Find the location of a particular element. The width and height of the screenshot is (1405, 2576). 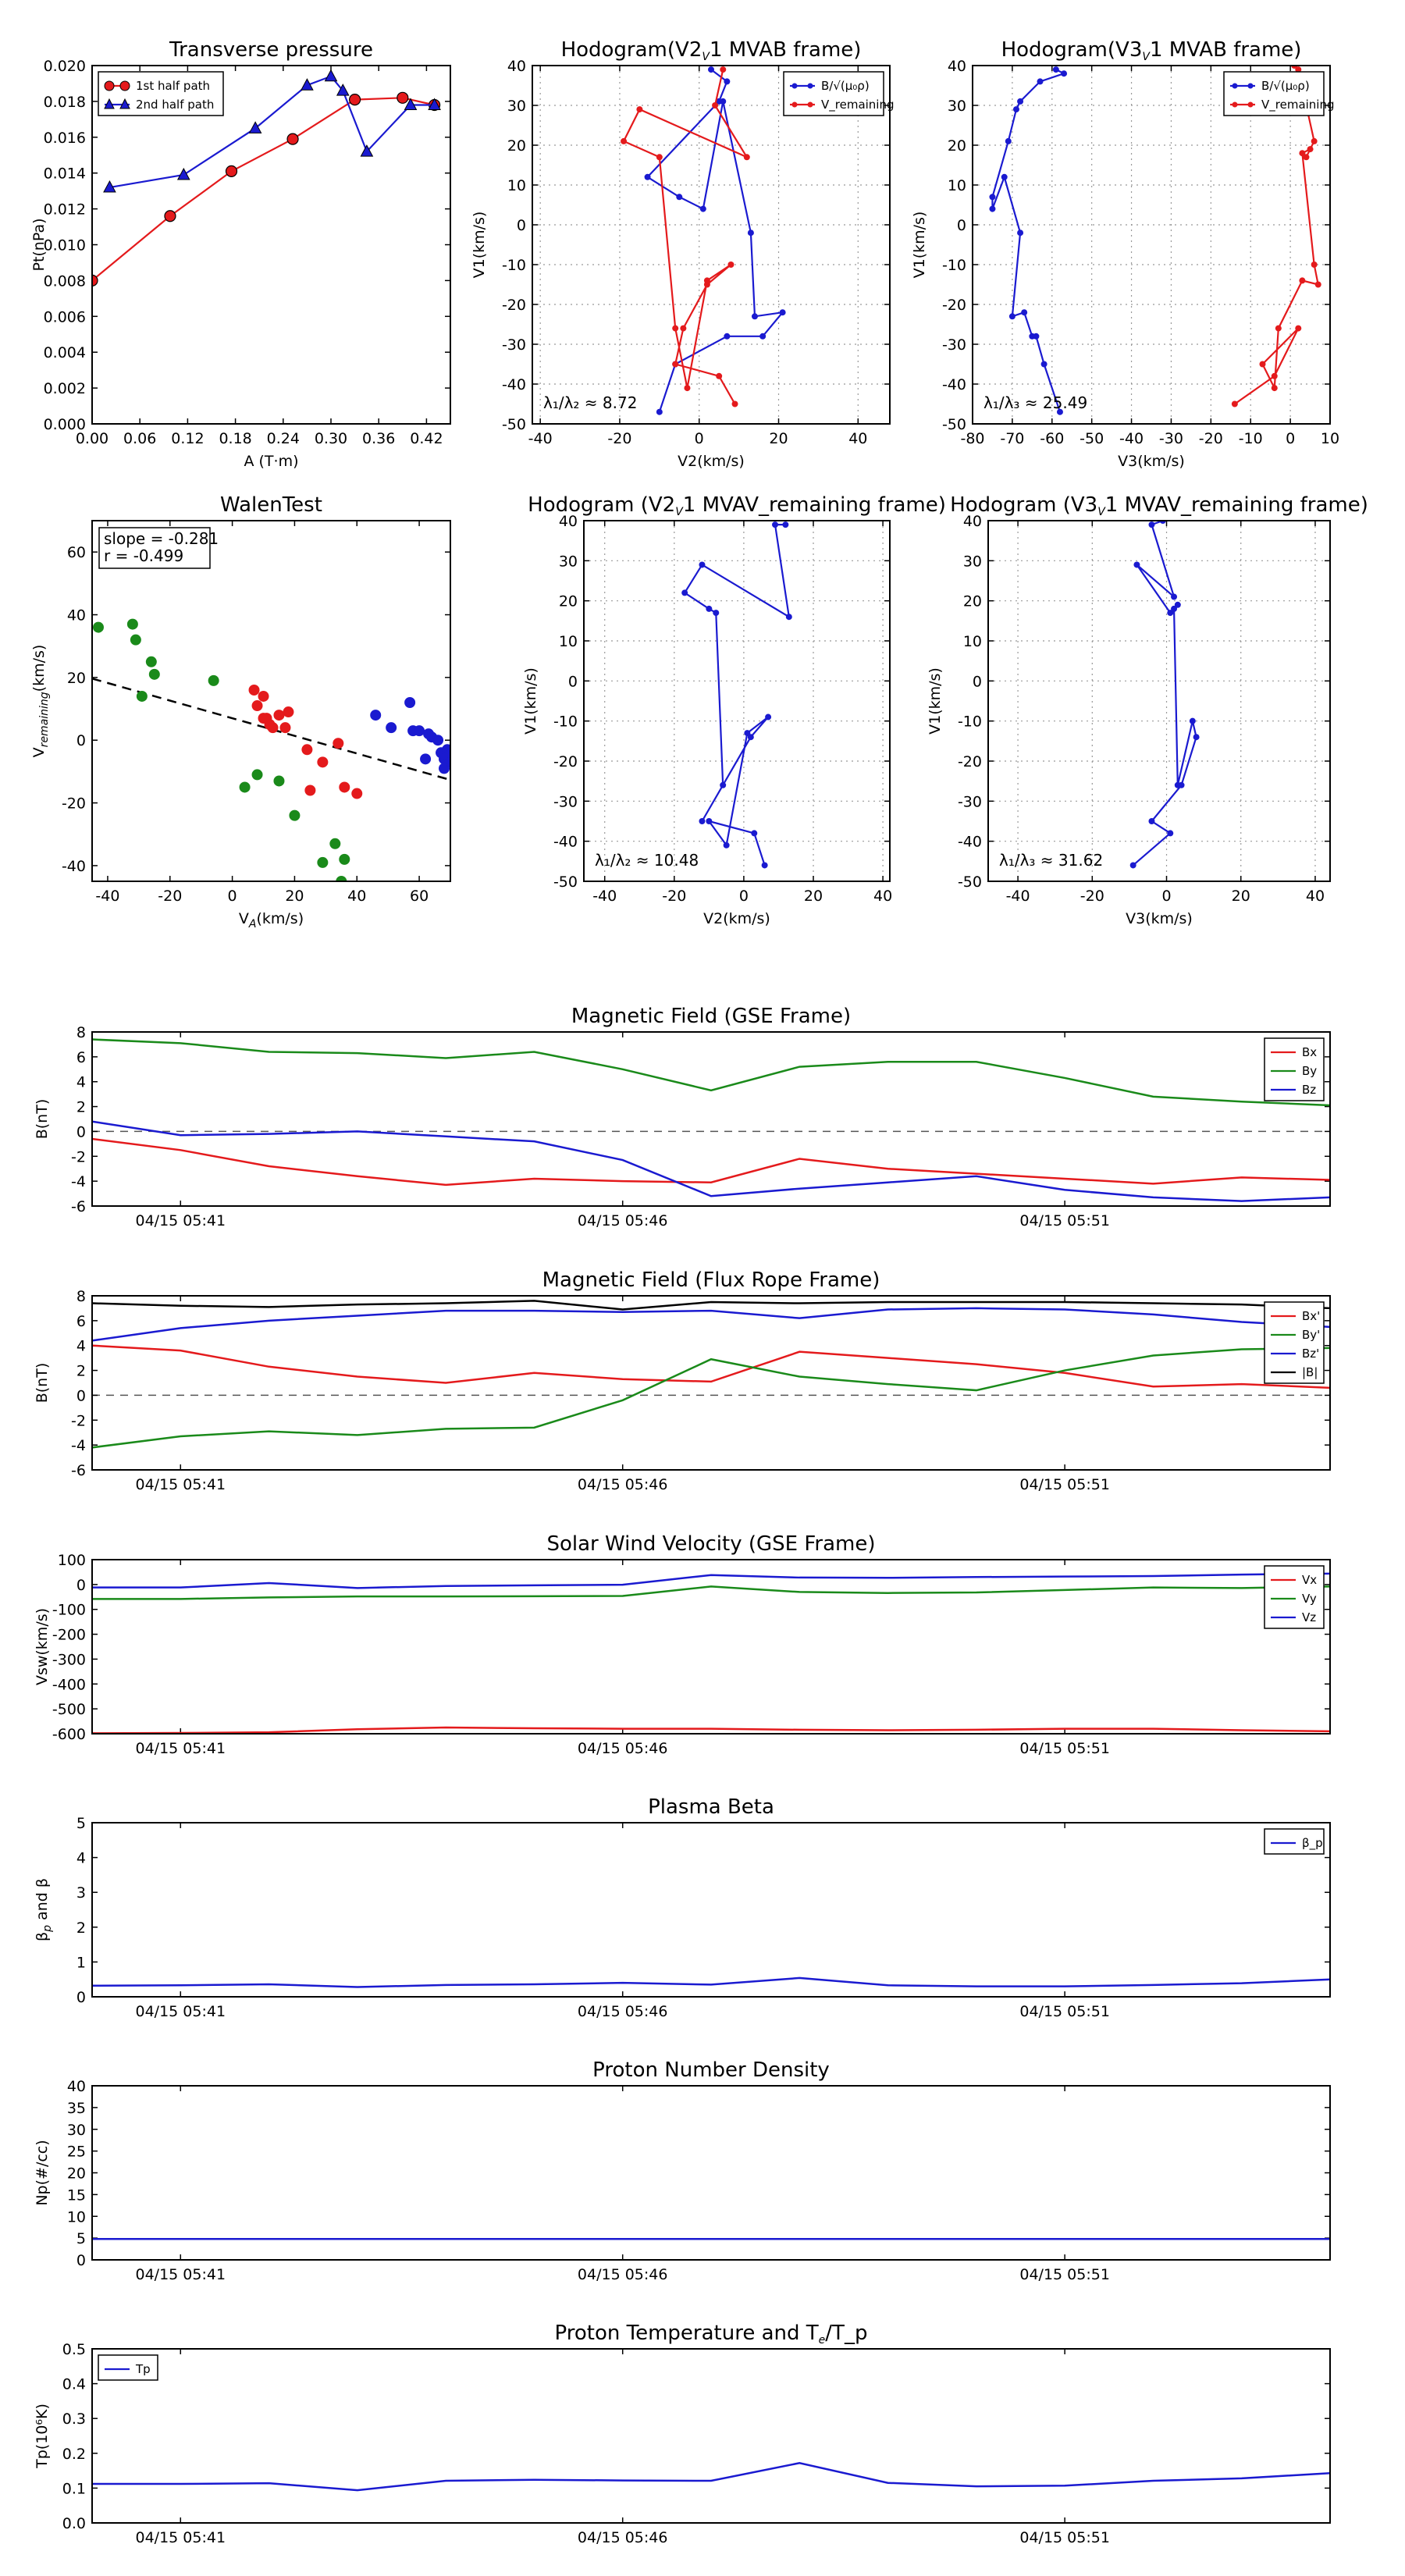

chart-title: Magnetic Field (Flux Rope Frame) is located at coordinates (711, 1280).